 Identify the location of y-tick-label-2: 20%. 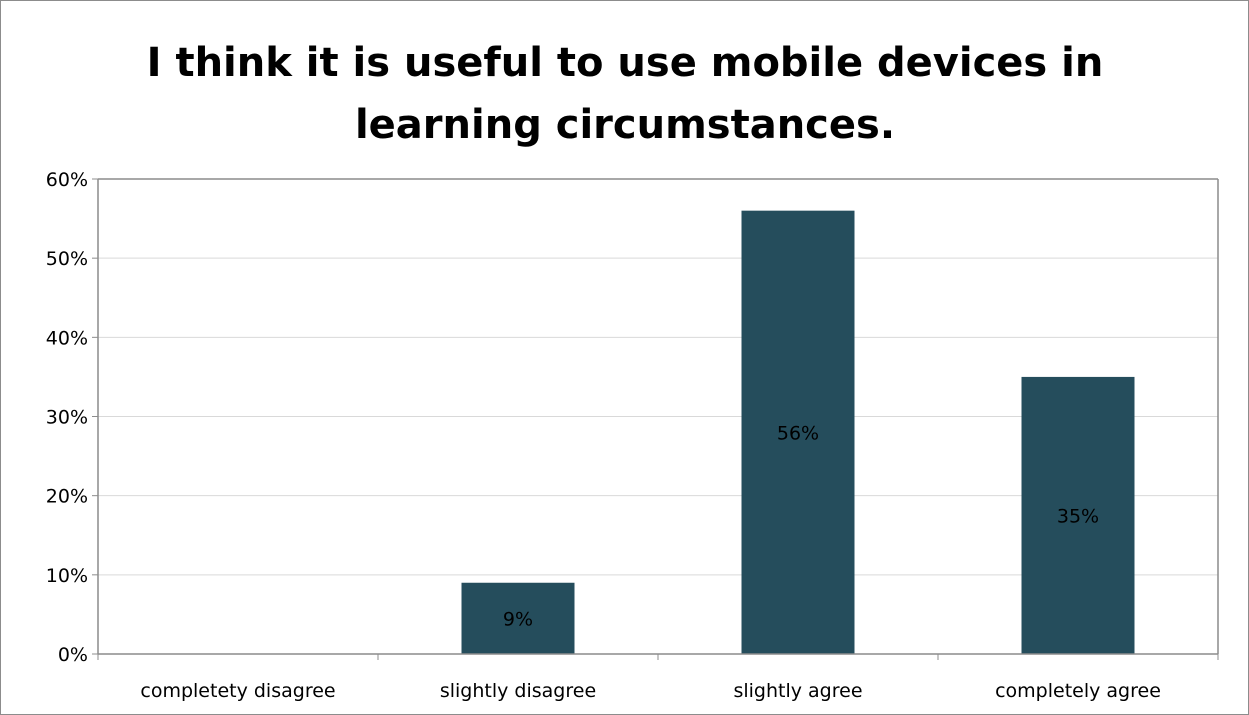
(67, 497).